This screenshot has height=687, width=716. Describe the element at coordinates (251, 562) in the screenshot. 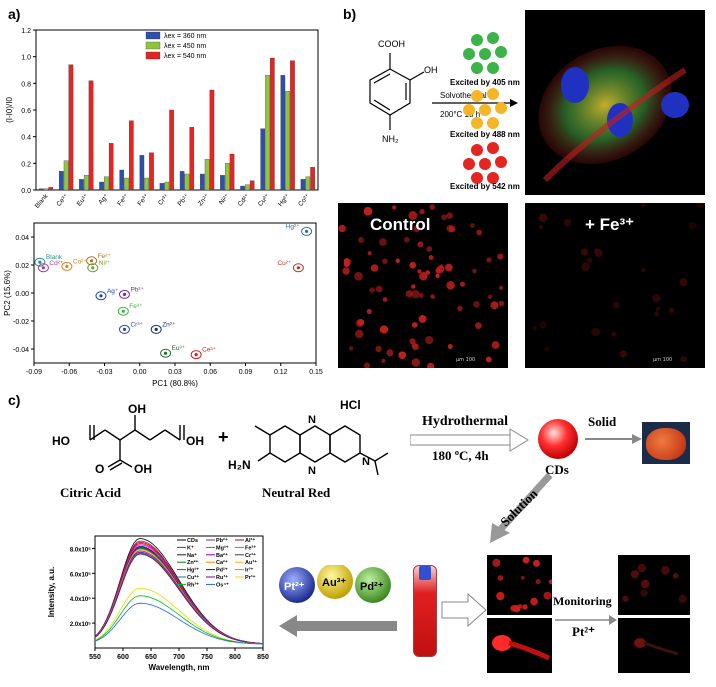

I see `spectrum-legend-label: Au³⁺` at that location.